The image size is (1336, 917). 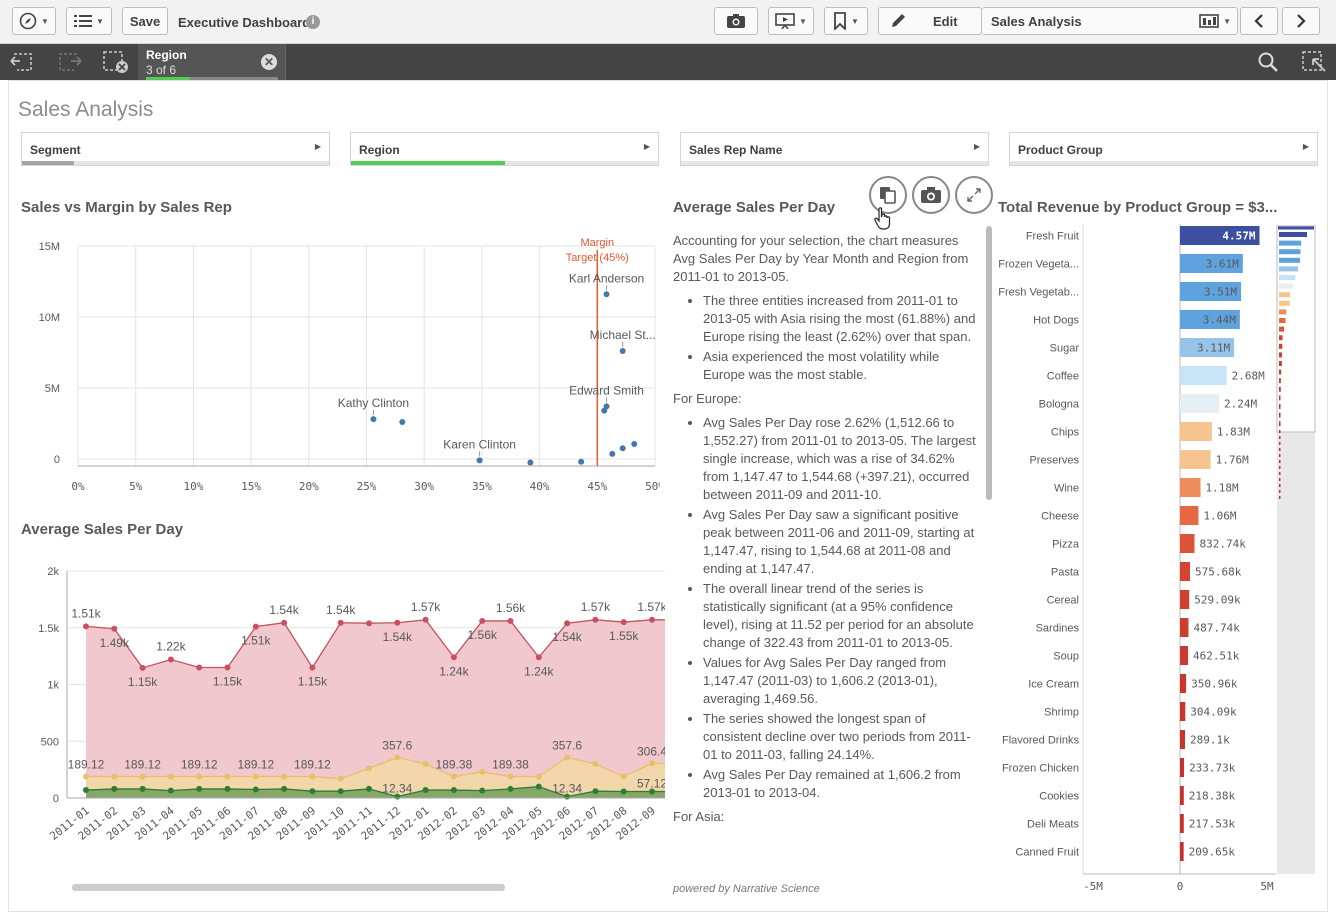 I want to click on data-label: 1.57k, so click(x=596, y=607).